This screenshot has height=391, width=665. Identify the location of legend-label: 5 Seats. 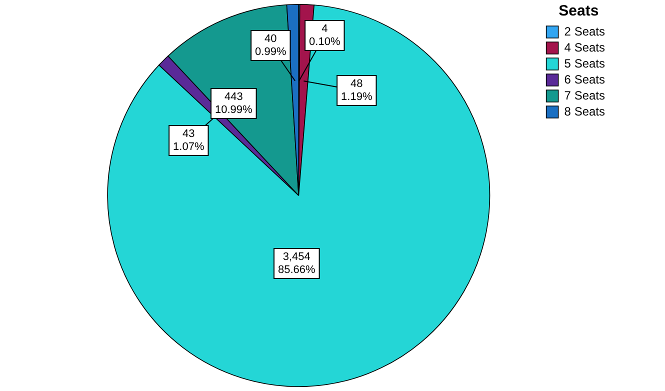
(585, 63).